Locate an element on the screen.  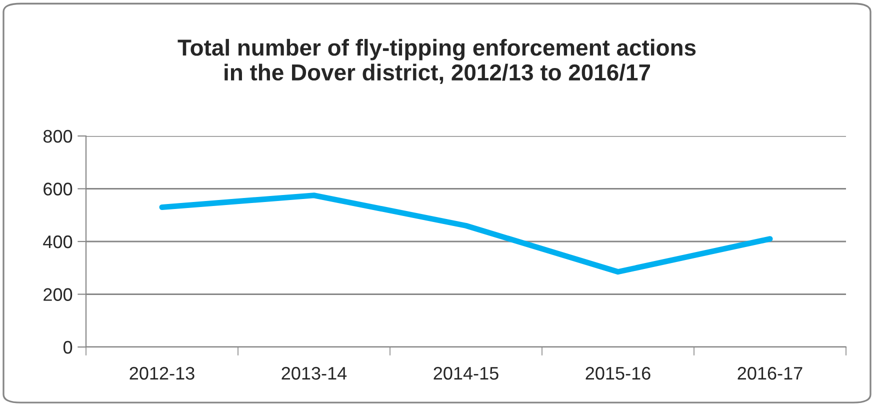
x-tick-label: 2012-13 is located at coordinates (162, 373).